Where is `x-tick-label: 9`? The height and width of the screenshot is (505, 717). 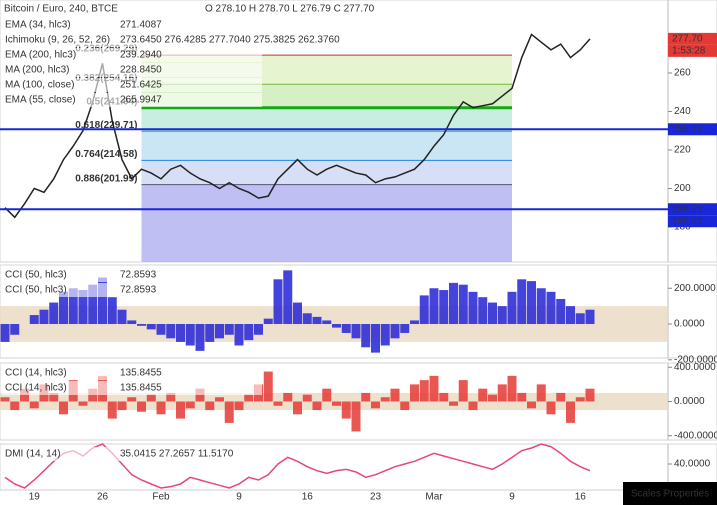 x-tick-label: 9 is located at coordinates (239, 497).